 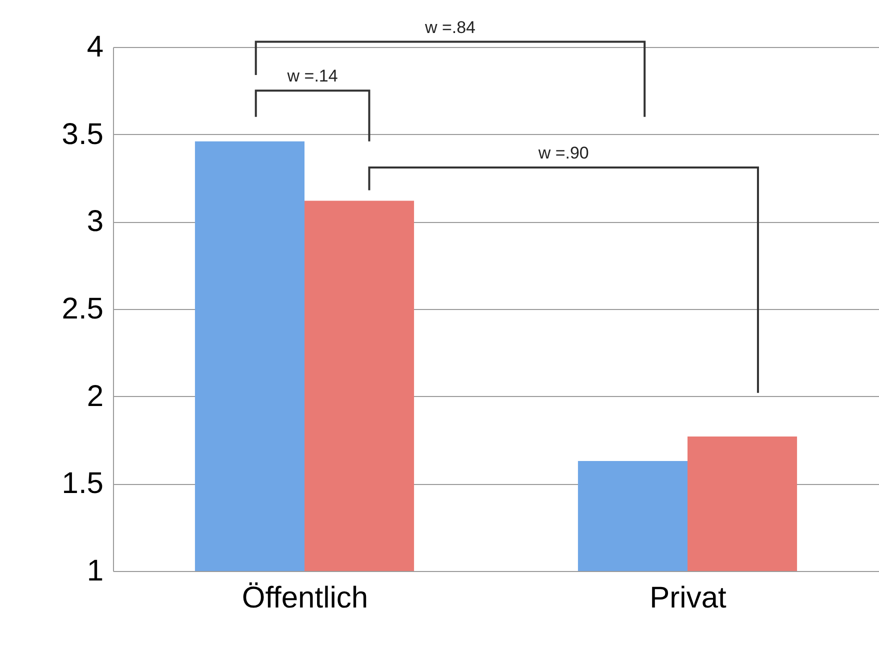 What do you see at coordinates (95, 47) in the screenshot?
I see `y-tick-label: 4` at bounding box center [95, 47].